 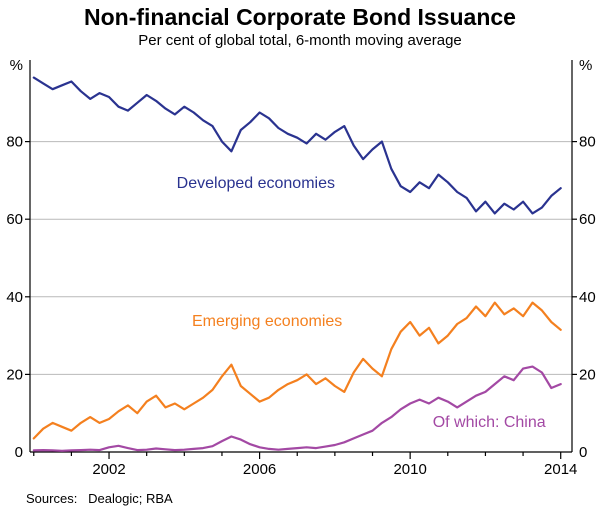 I want to click on series-label-of-which-china: Of which: China, so click(x=489, y=422).